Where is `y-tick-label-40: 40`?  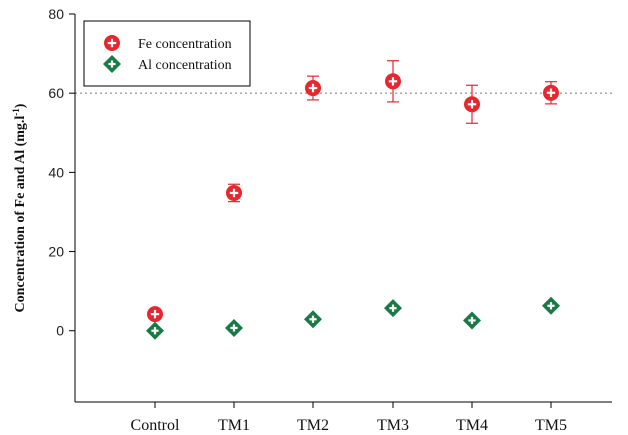 y-tick-label-40: 40 is located at coordinates (56, 172).